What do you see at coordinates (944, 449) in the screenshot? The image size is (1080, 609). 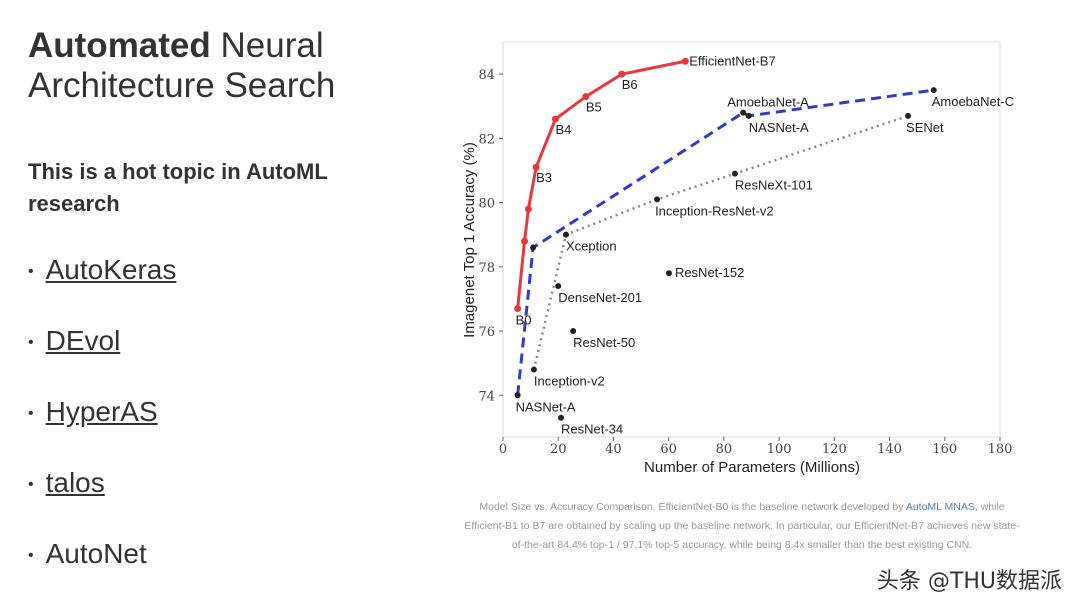 I see `x-tick-label: 160` at bounding box center [944, 449].